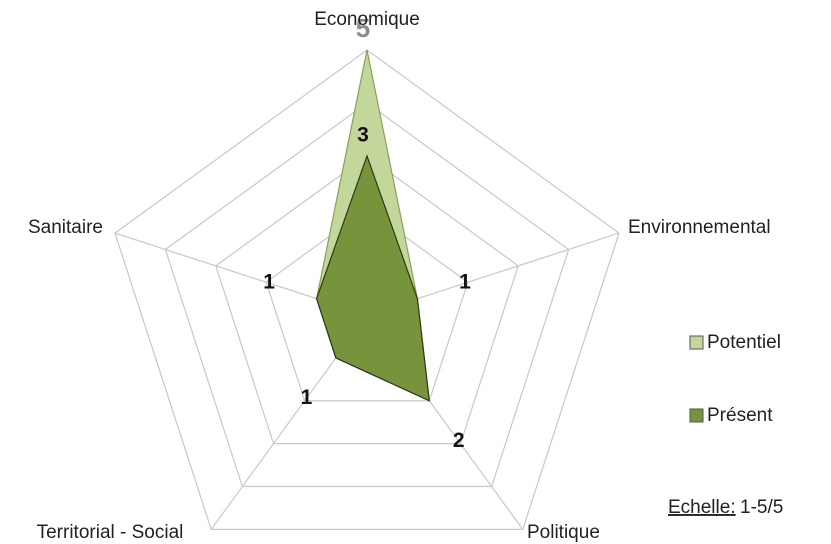 This screenshot has width=831, height=544. Describe the element at coordinates (459, 440) in the screenshot. I see `data-label: 2` at that location.